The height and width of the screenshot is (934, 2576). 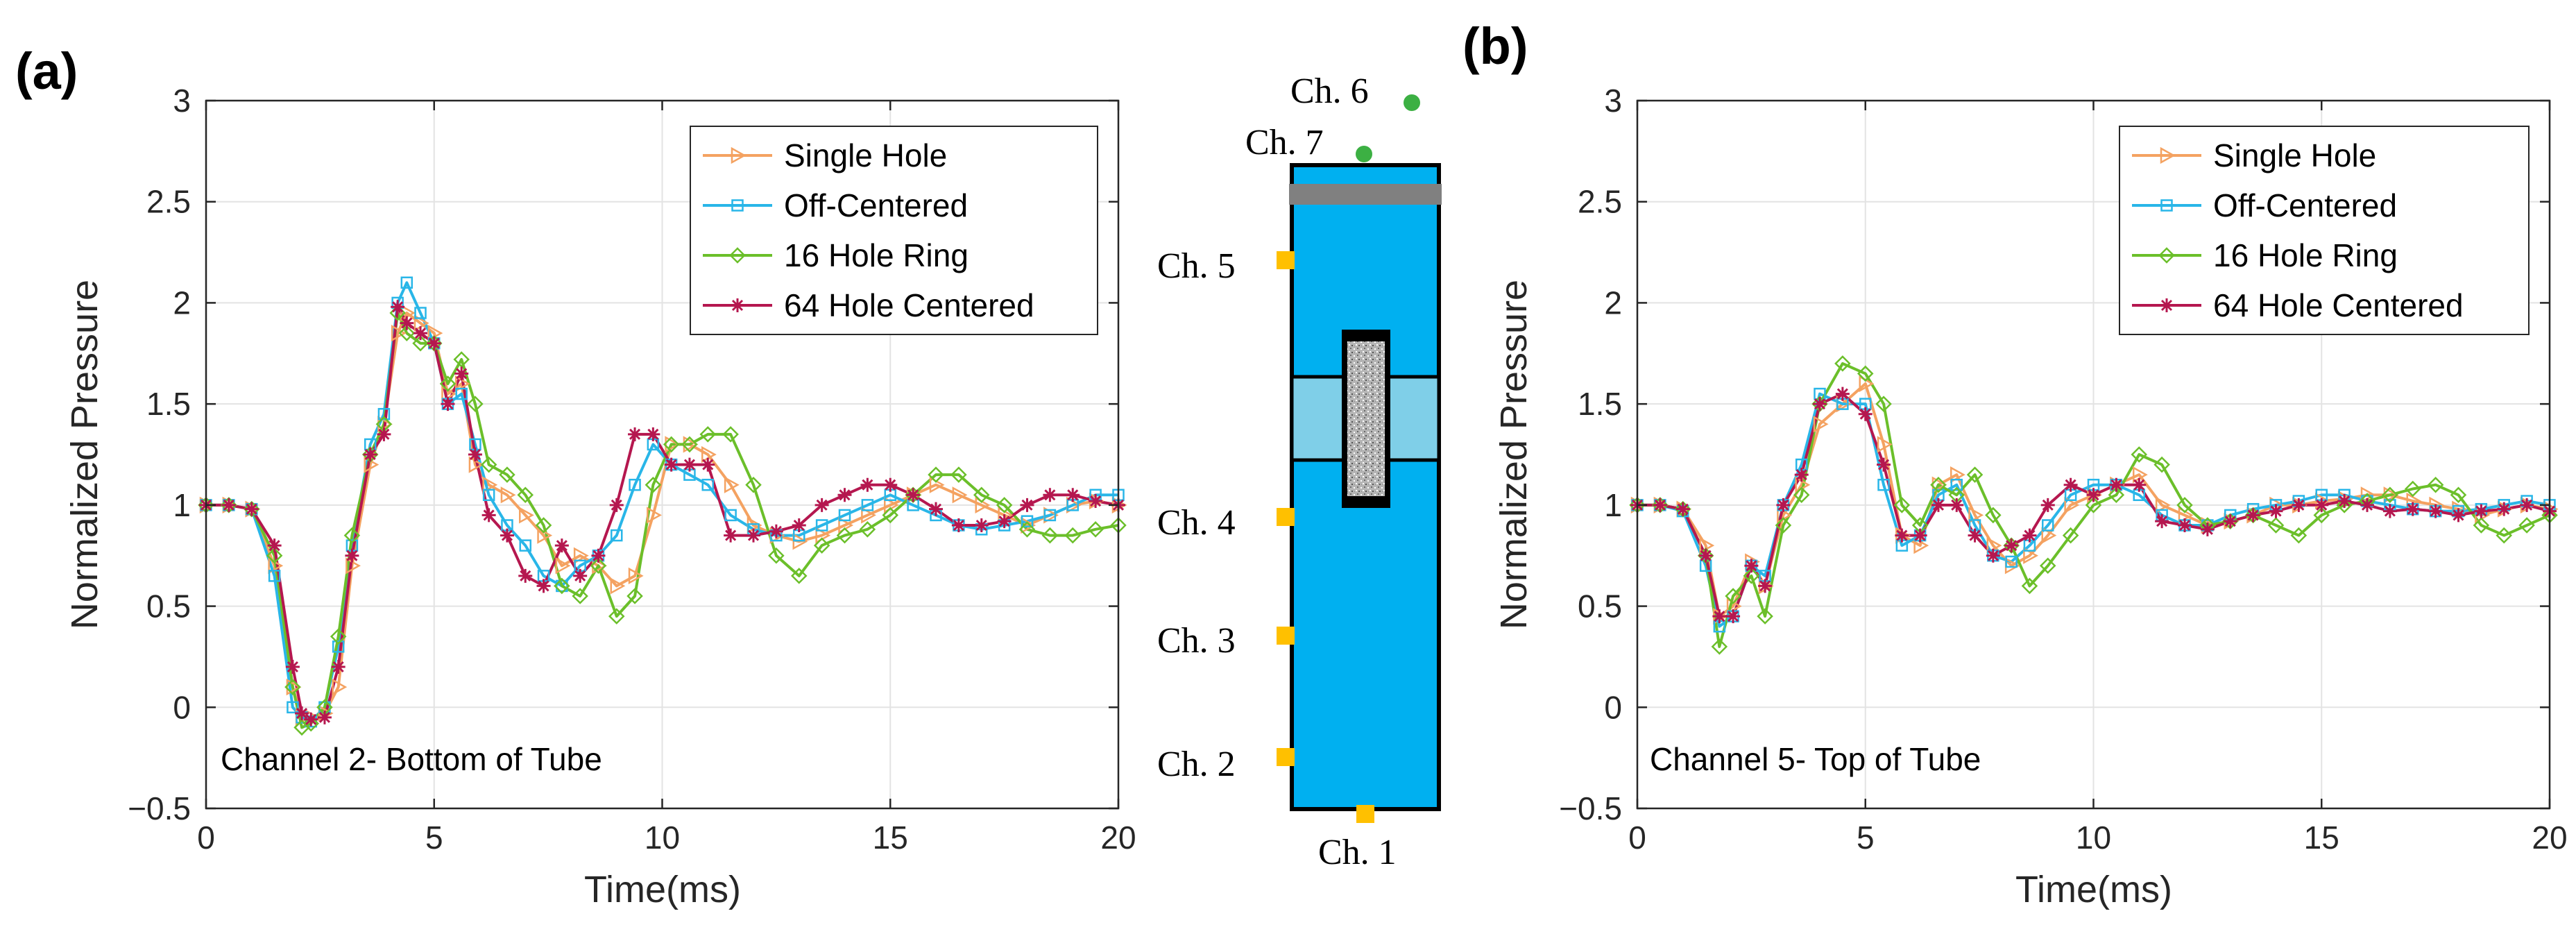 I want to click on y-tick-label: 2.5, so click(x=1600, y=202).